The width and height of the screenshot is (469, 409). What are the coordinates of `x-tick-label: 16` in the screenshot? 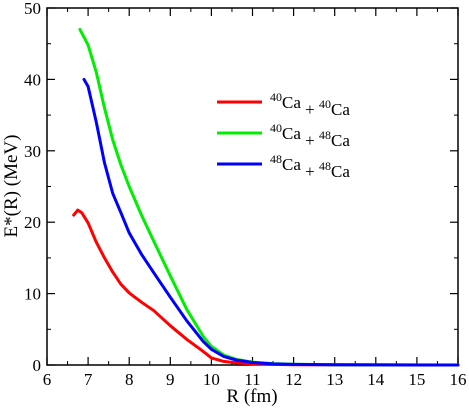 It's located at (458, 379).